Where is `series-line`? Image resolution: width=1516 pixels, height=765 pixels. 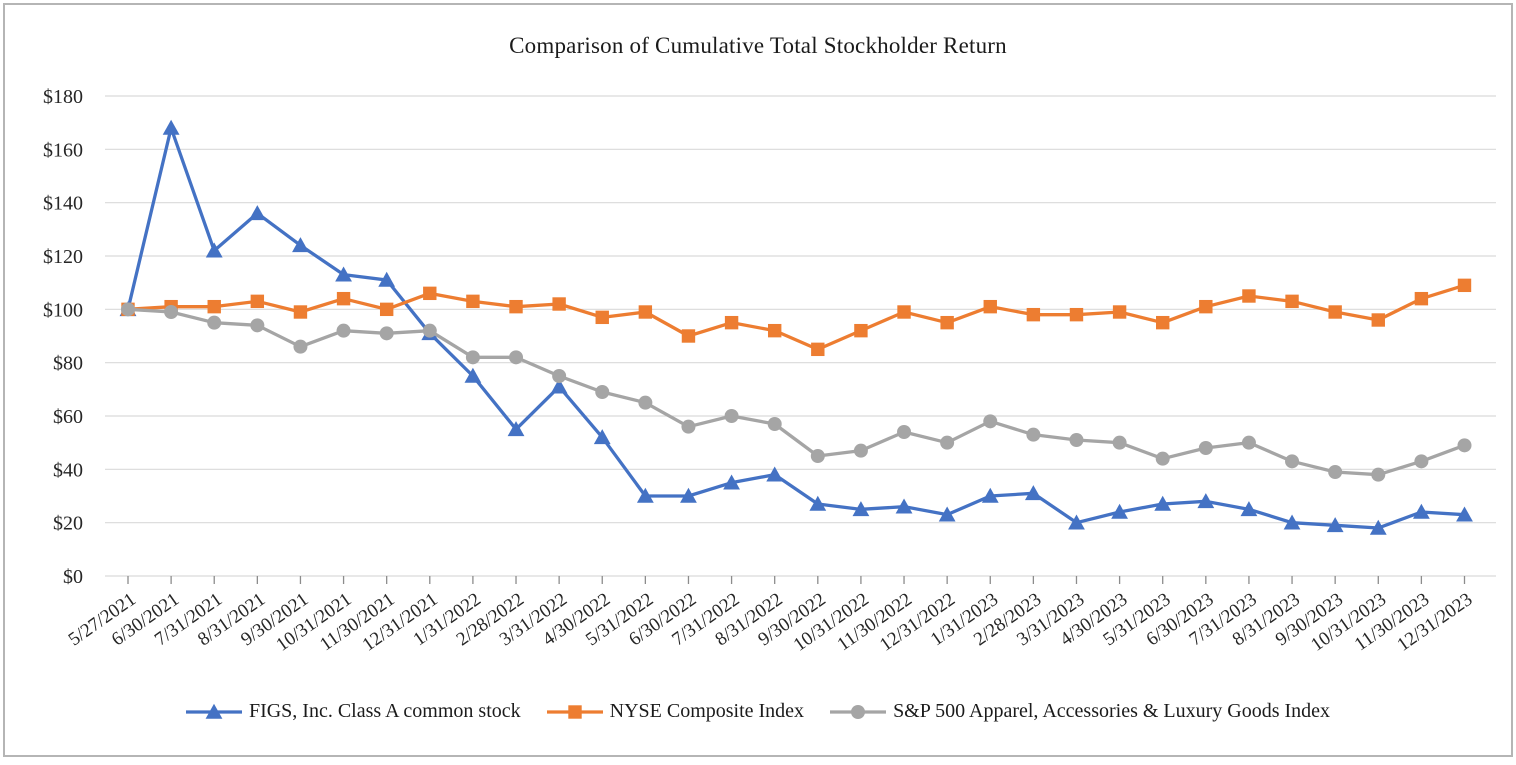 series-line is located at coordinates (796, 317).